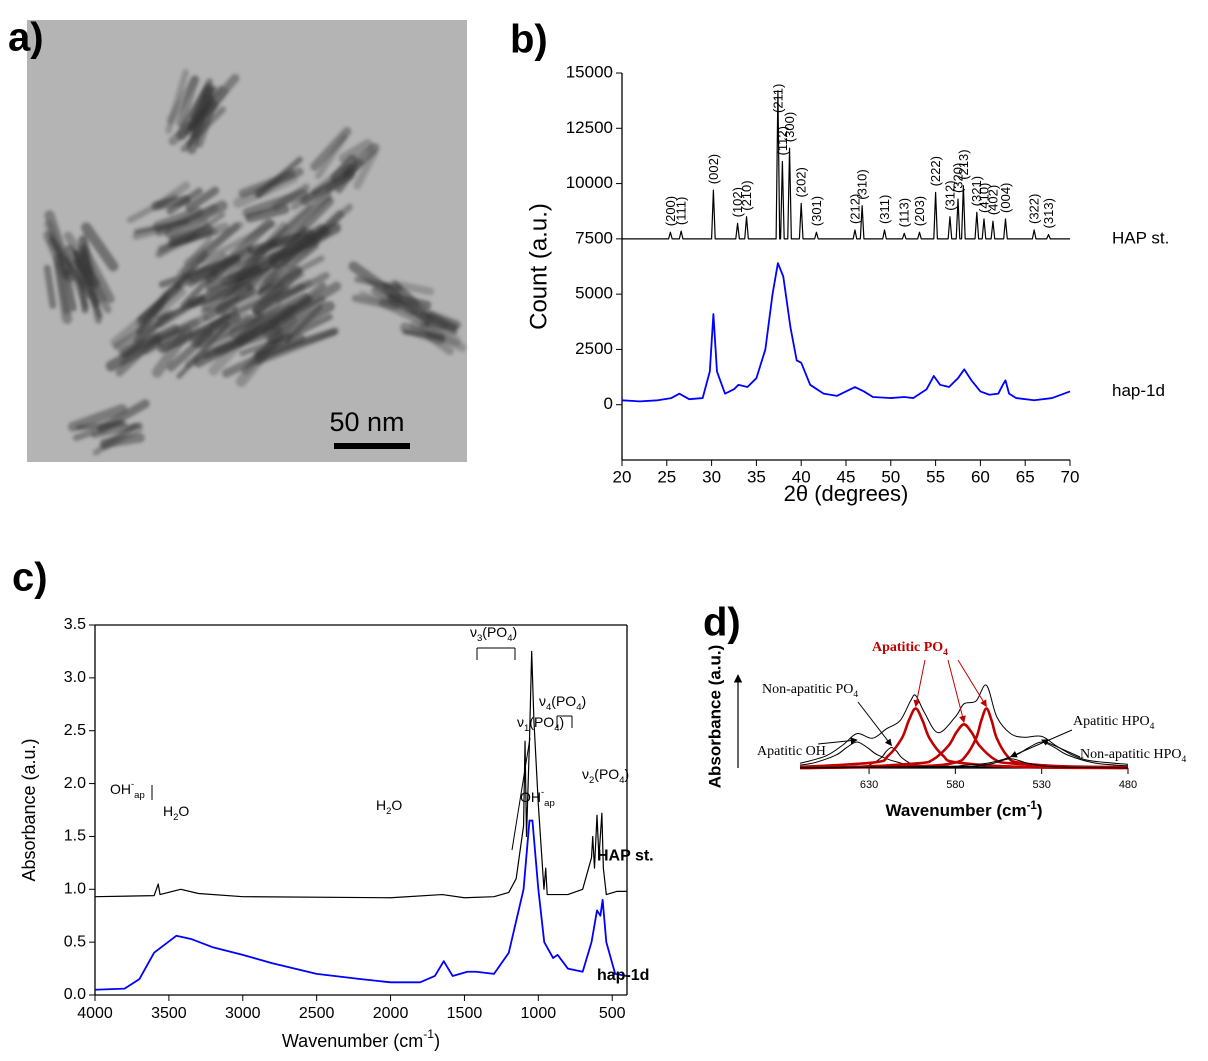 This screenshot has width=1208, height=1061. I want to click on peak-label: (200), so click(670, 211).